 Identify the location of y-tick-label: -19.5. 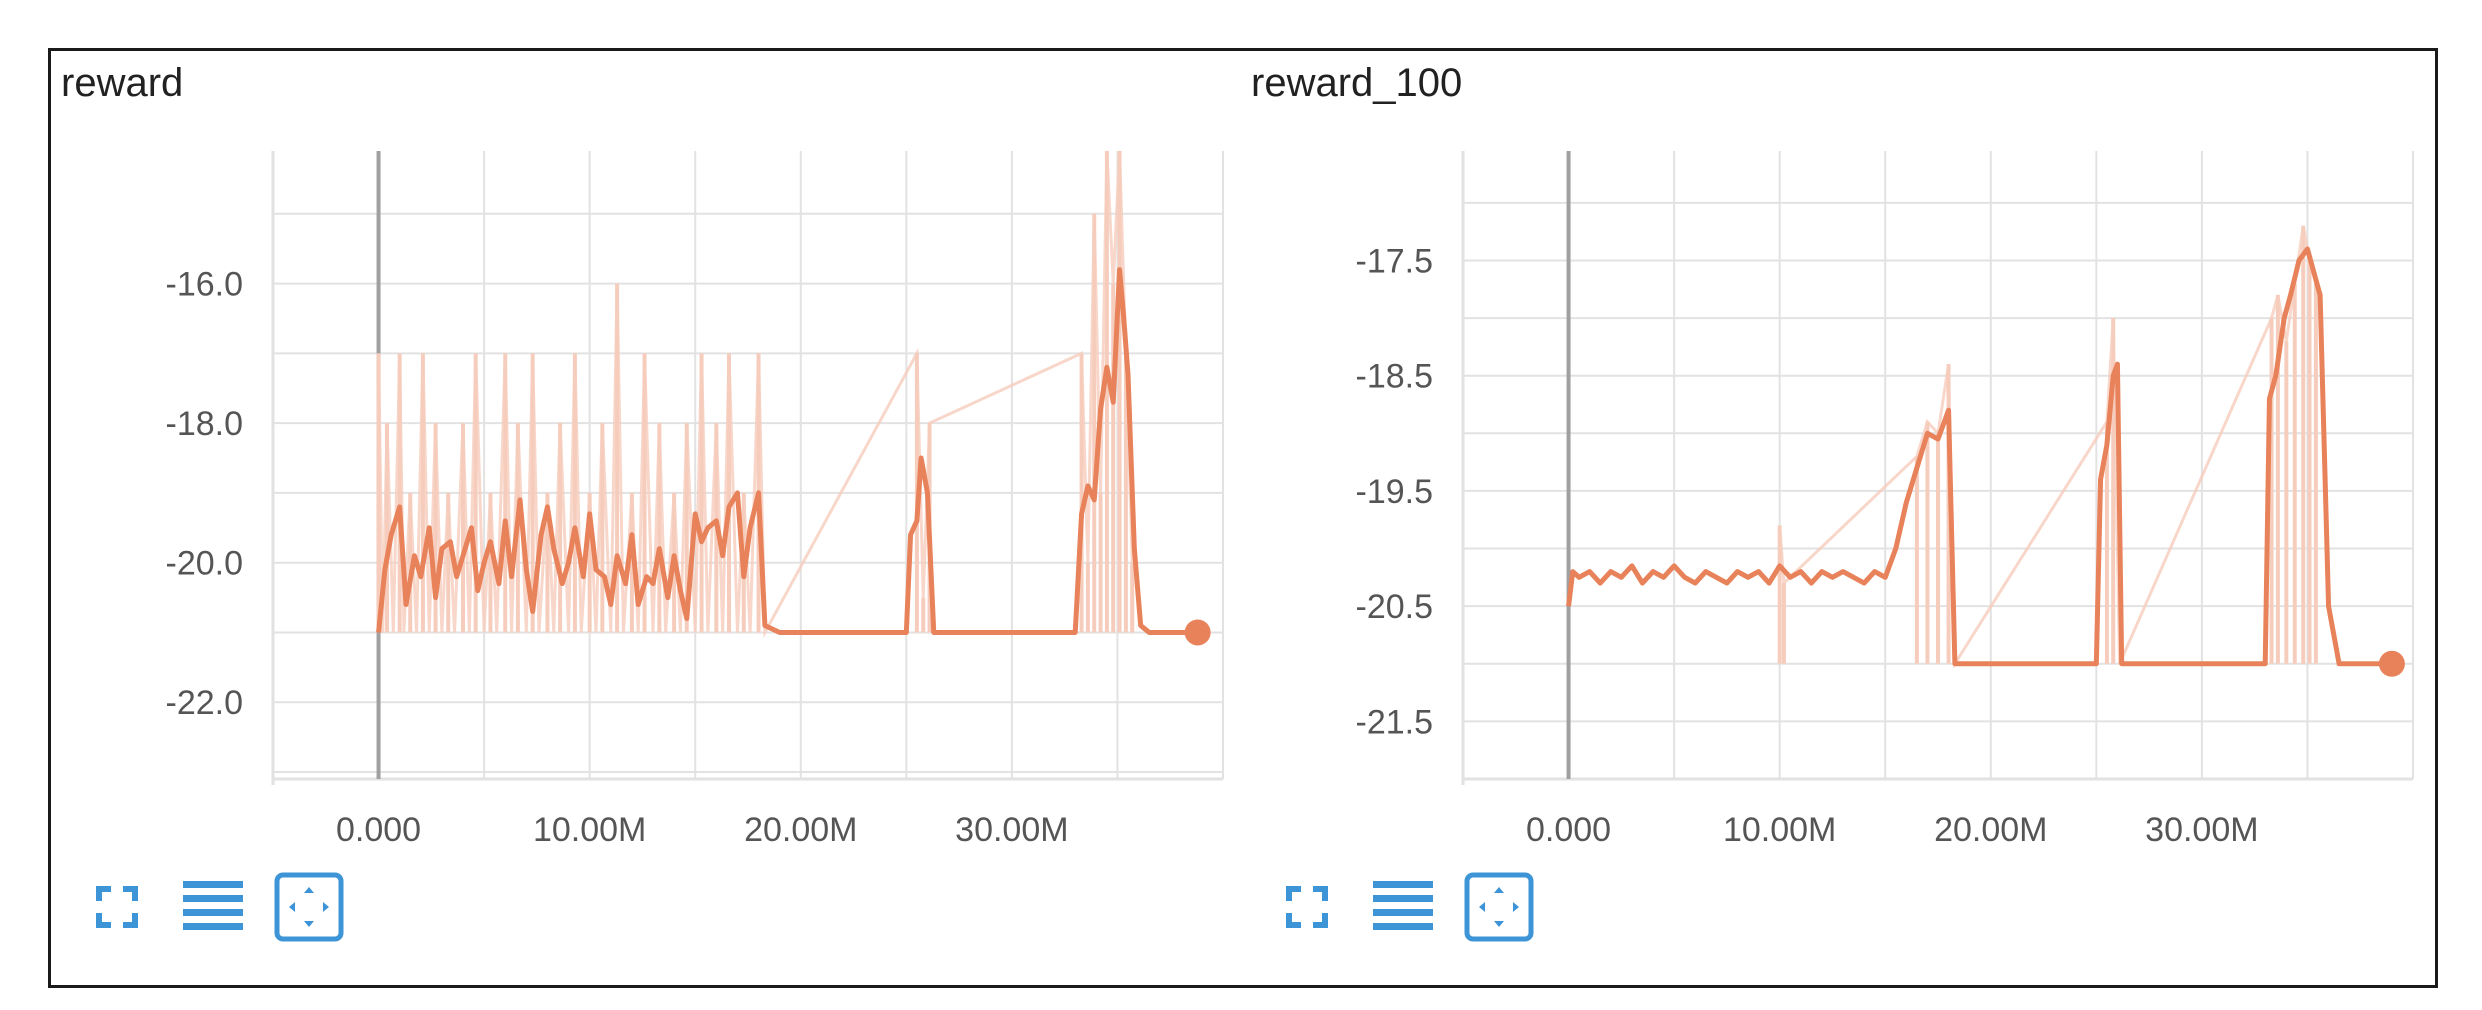
(1395, 492).